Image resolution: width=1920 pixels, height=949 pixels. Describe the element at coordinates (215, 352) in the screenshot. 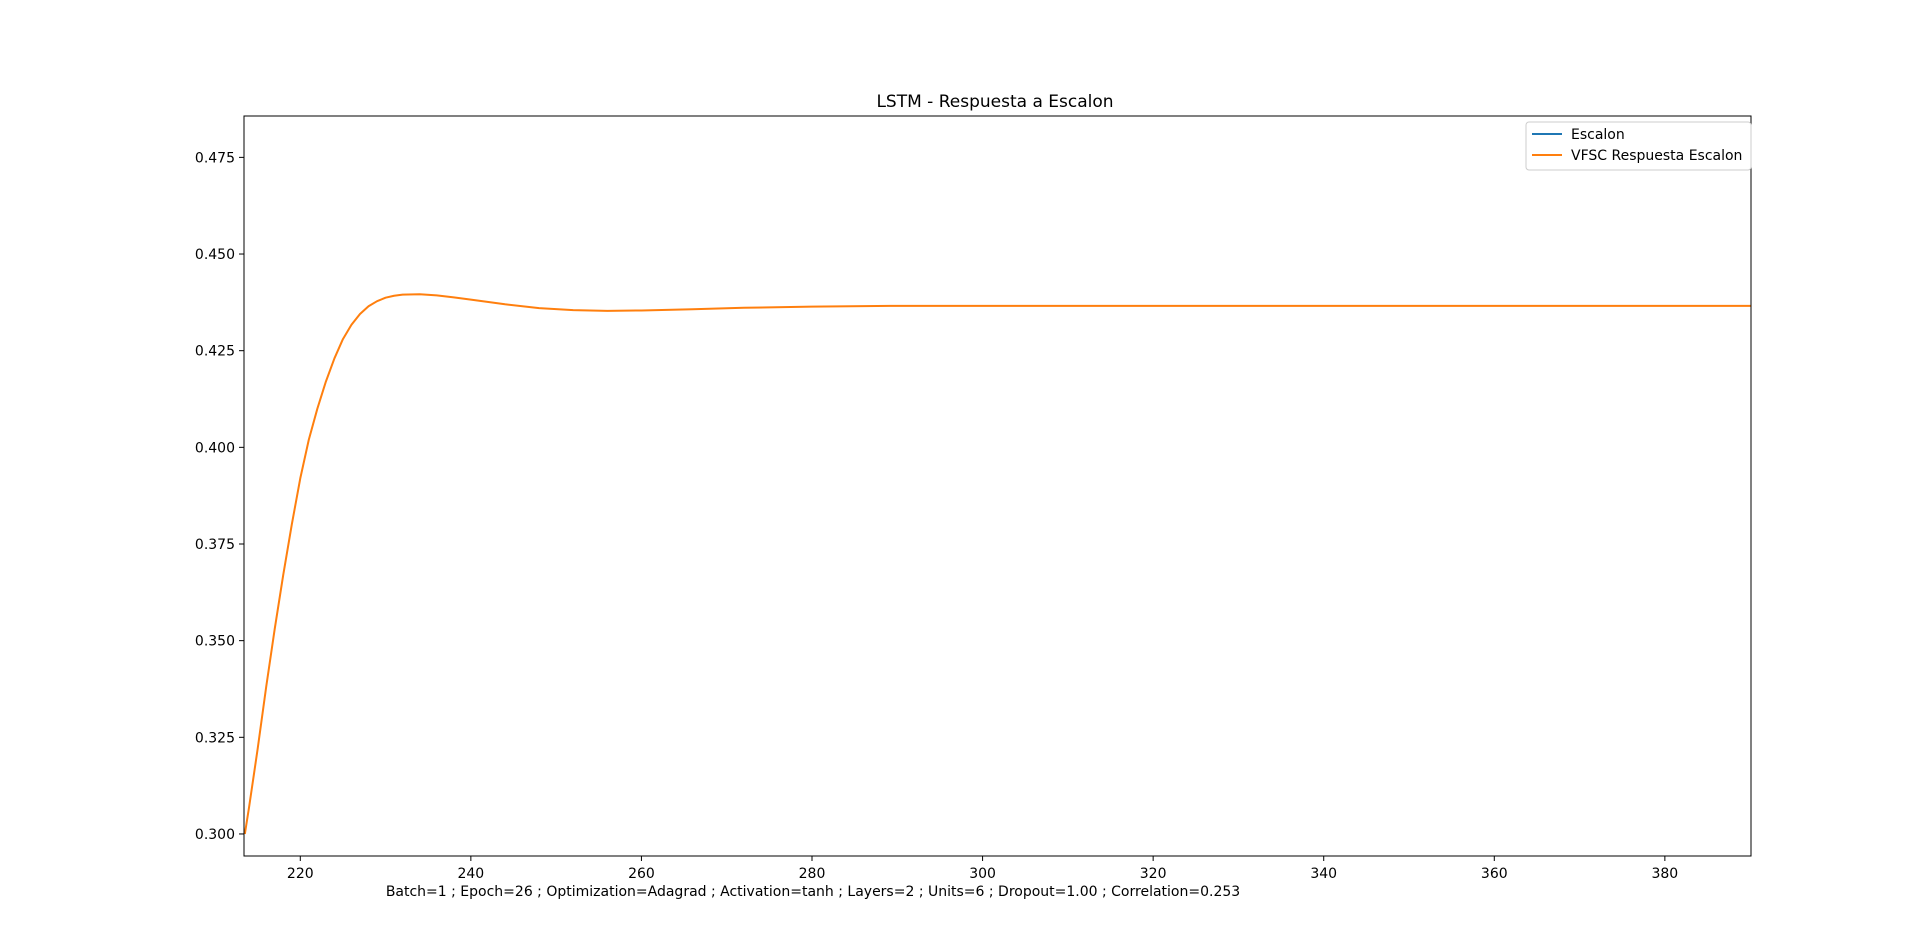

I see `y-tick-label: 0.425` at that location.